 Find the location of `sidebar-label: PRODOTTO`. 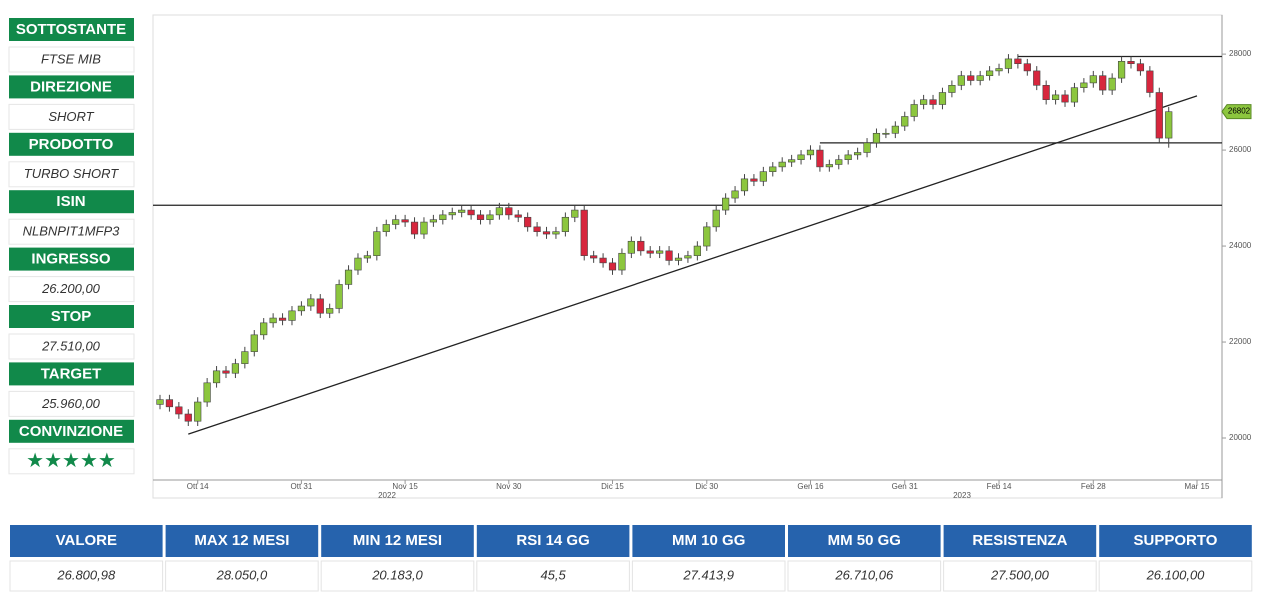

sidebar-label: PRODOTTO is located at coordinates (71, 144).